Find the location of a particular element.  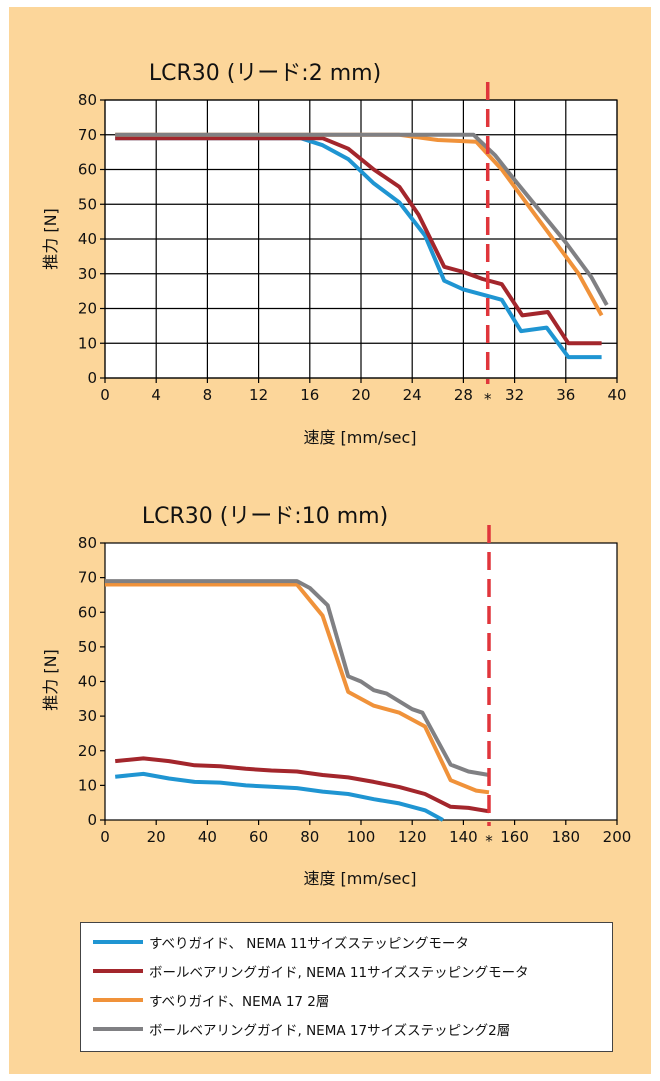

chart-title: LCR30 (リード:10 mm) is located at coordinates (265, 516).